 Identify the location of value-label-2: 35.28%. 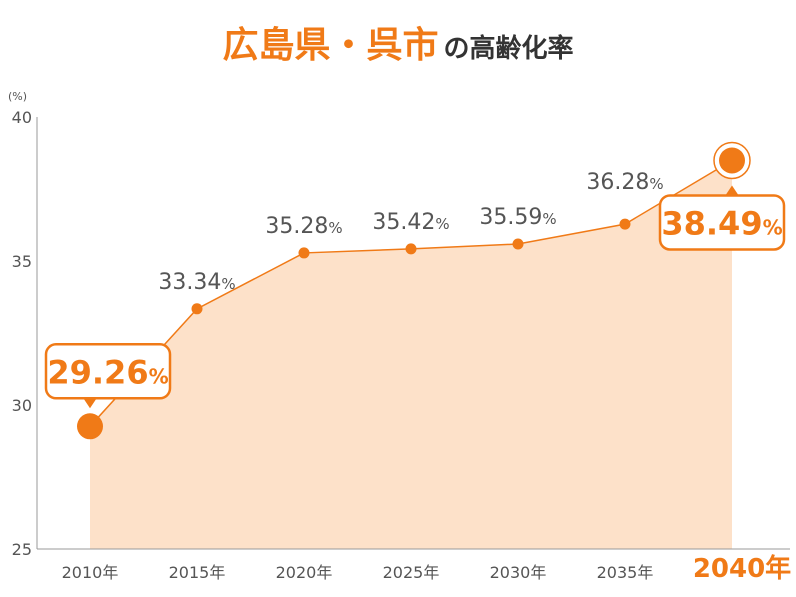
(303, 226).